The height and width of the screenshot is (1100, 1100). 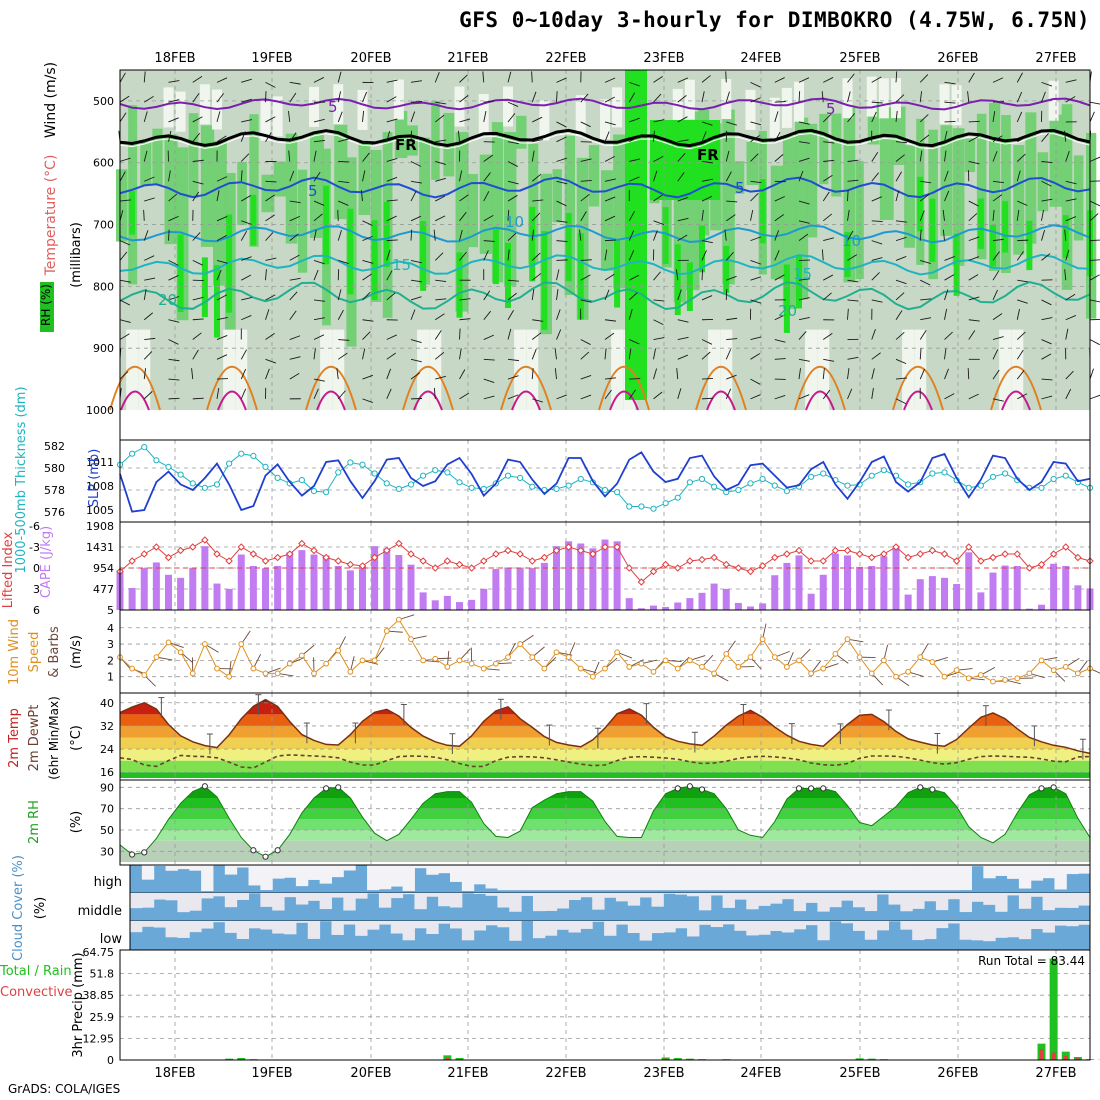 What do you see at coordinates (831, 109) in the screenshot?
I see `contour-label: 5` at bounding box center [831, 109].